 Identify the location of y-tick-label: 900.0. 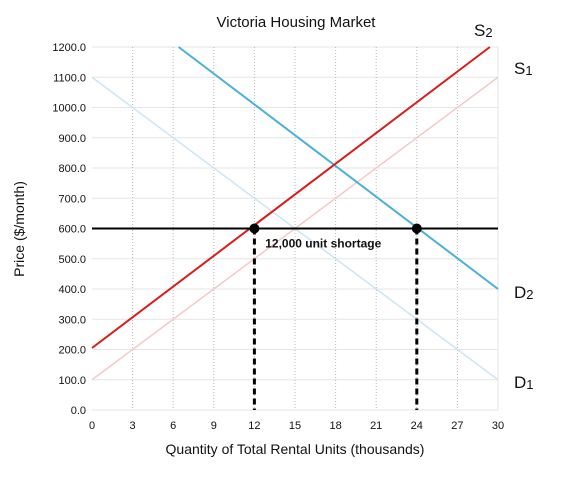
(72, 139).